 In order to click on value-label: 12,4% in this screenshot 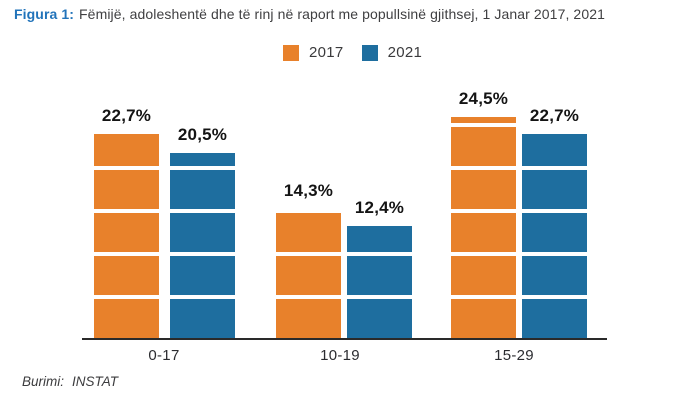, I will do `click(379, 207)`.